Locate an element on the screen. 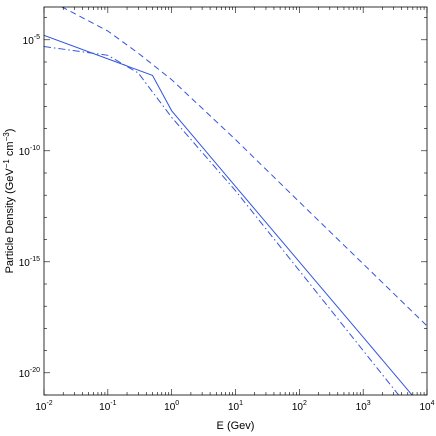 The image size is (436, 436). y-tick-label: 10-5 is located at coordinates (31, 40).